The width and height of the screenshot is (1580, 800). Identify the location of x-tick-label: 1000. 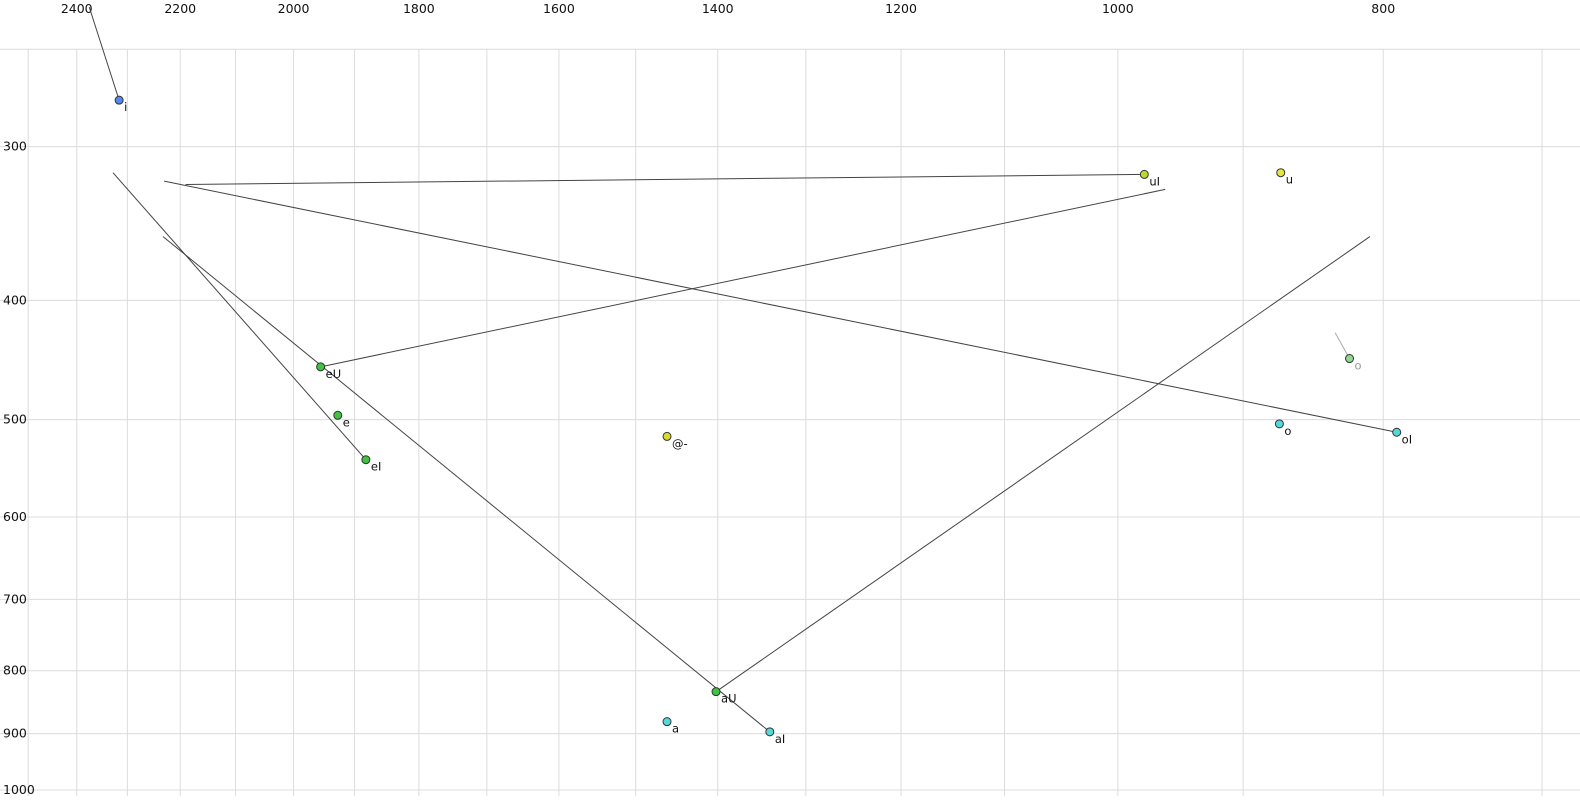
(1118, 8).